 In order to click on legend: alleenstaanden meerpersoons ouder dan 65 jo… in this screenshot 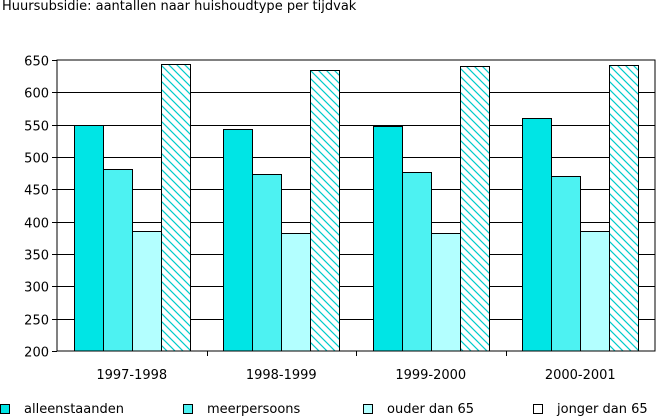, I will do `click(332, 409)`.